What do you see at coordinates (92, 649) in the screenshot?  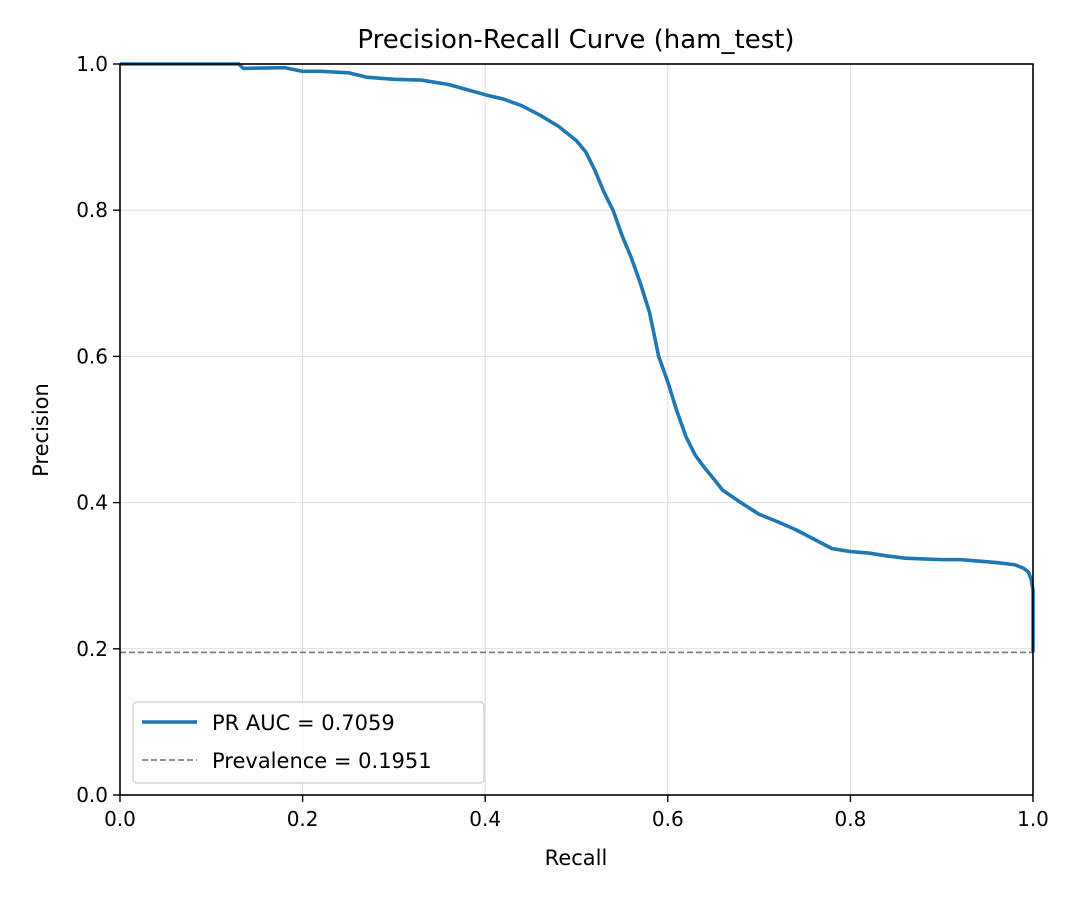 I see `y-tick-label: 0.2` at bounding box center [92, 649].